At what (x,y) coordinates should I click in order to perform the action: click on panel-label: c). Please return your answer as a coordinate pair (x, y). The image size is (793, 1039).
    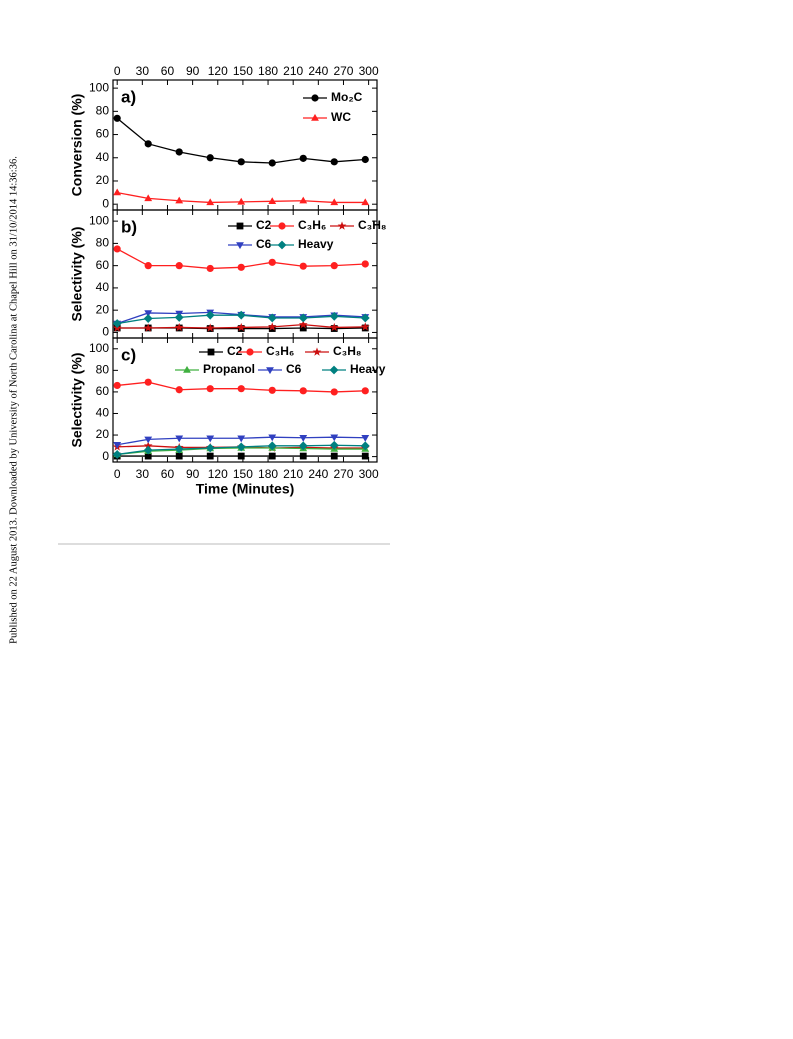
    Looking at the image, I should click on (128, 354).